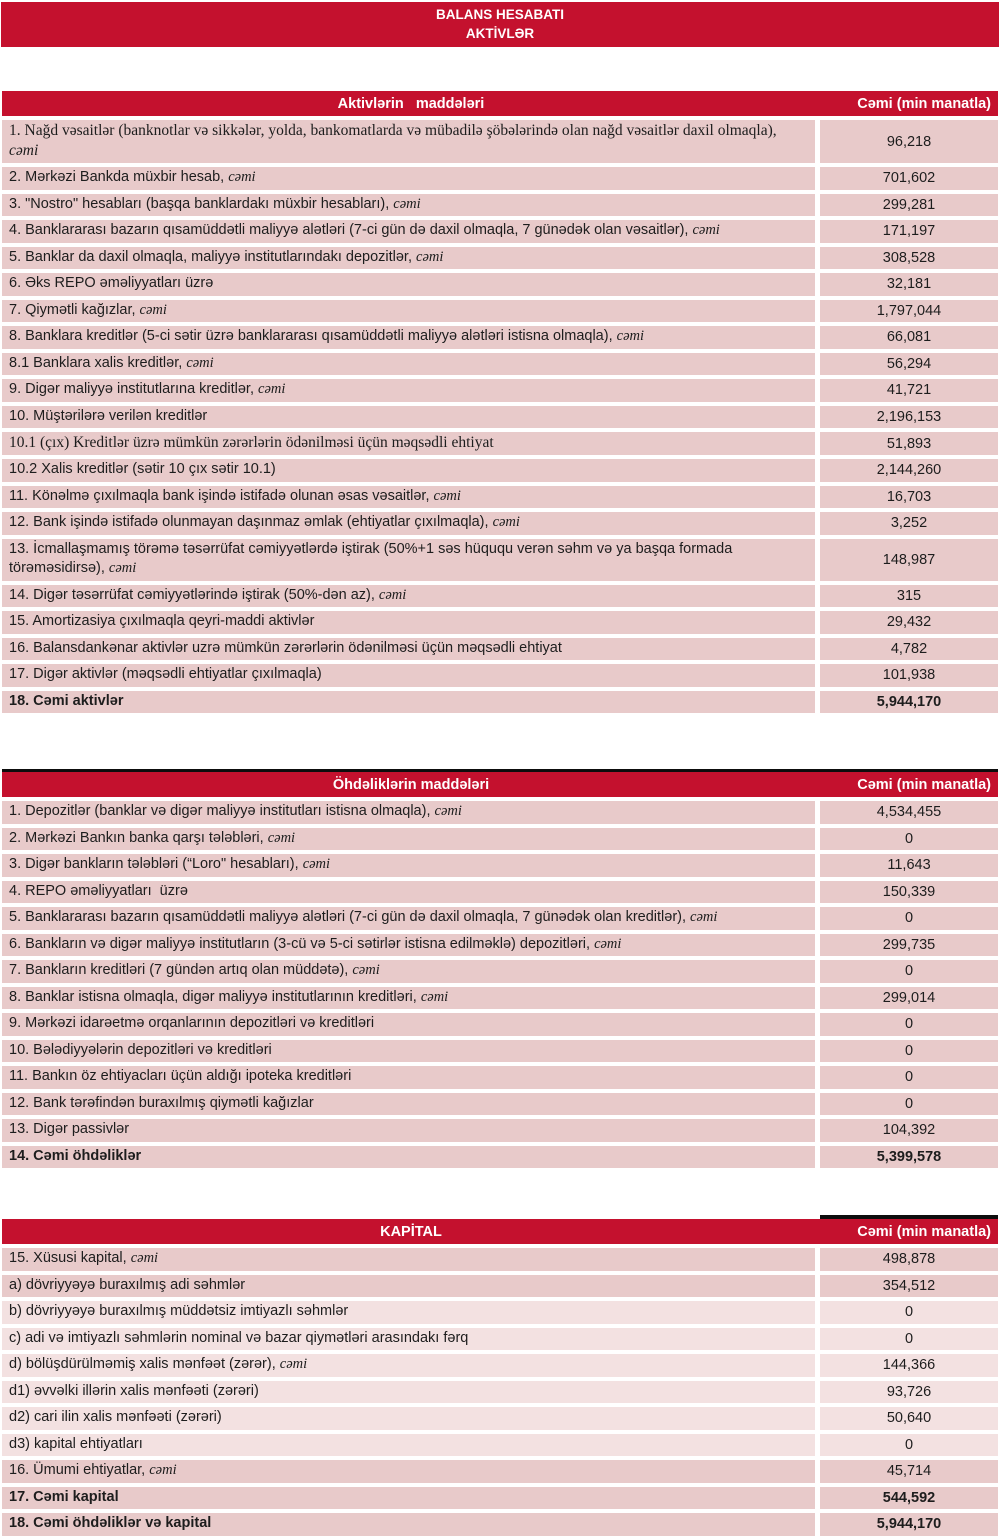 The image size is (1000, 1536). Describe the element at coordinates (411, 784) in the screenshot. I see `liabilities-header-label: Öhdəliklərin maddələri` at that location.